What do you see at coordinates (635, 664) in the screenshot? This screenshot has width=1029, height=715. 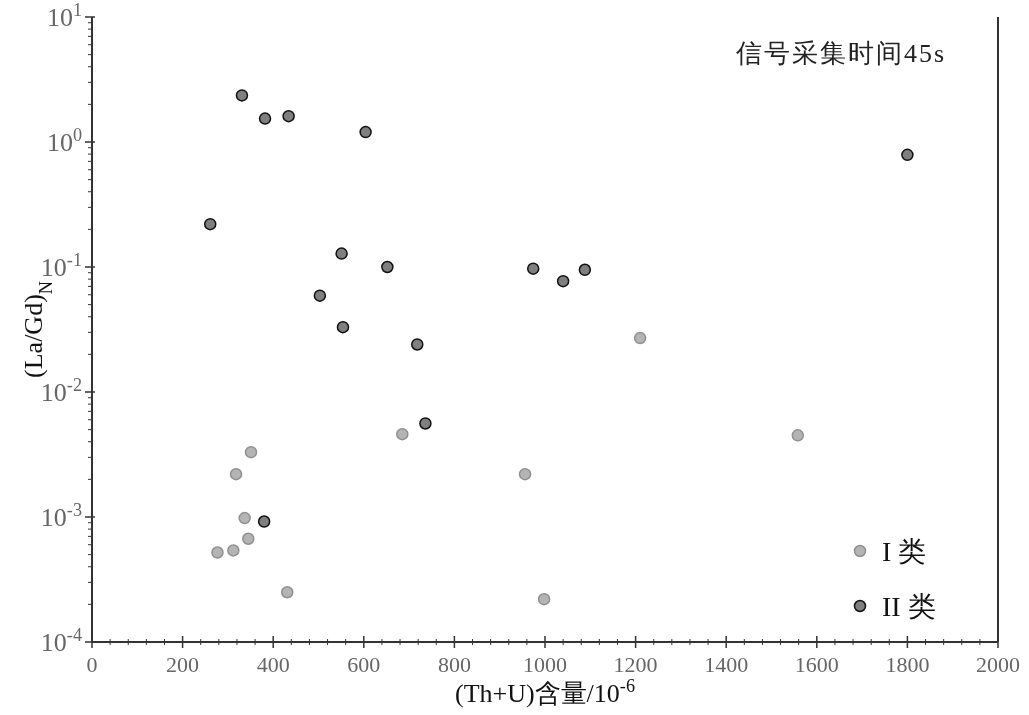 I see `x-tick-label: 1200` at bounding box center [635, 664].